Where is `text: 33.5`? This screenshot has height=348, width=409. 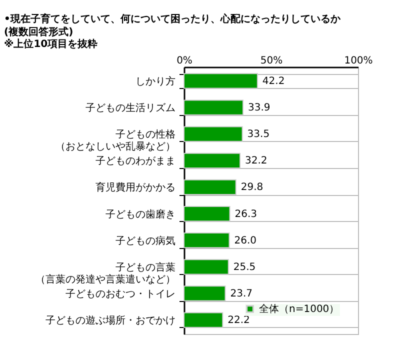 text: 33.5 is located at coordinates (258, 134).